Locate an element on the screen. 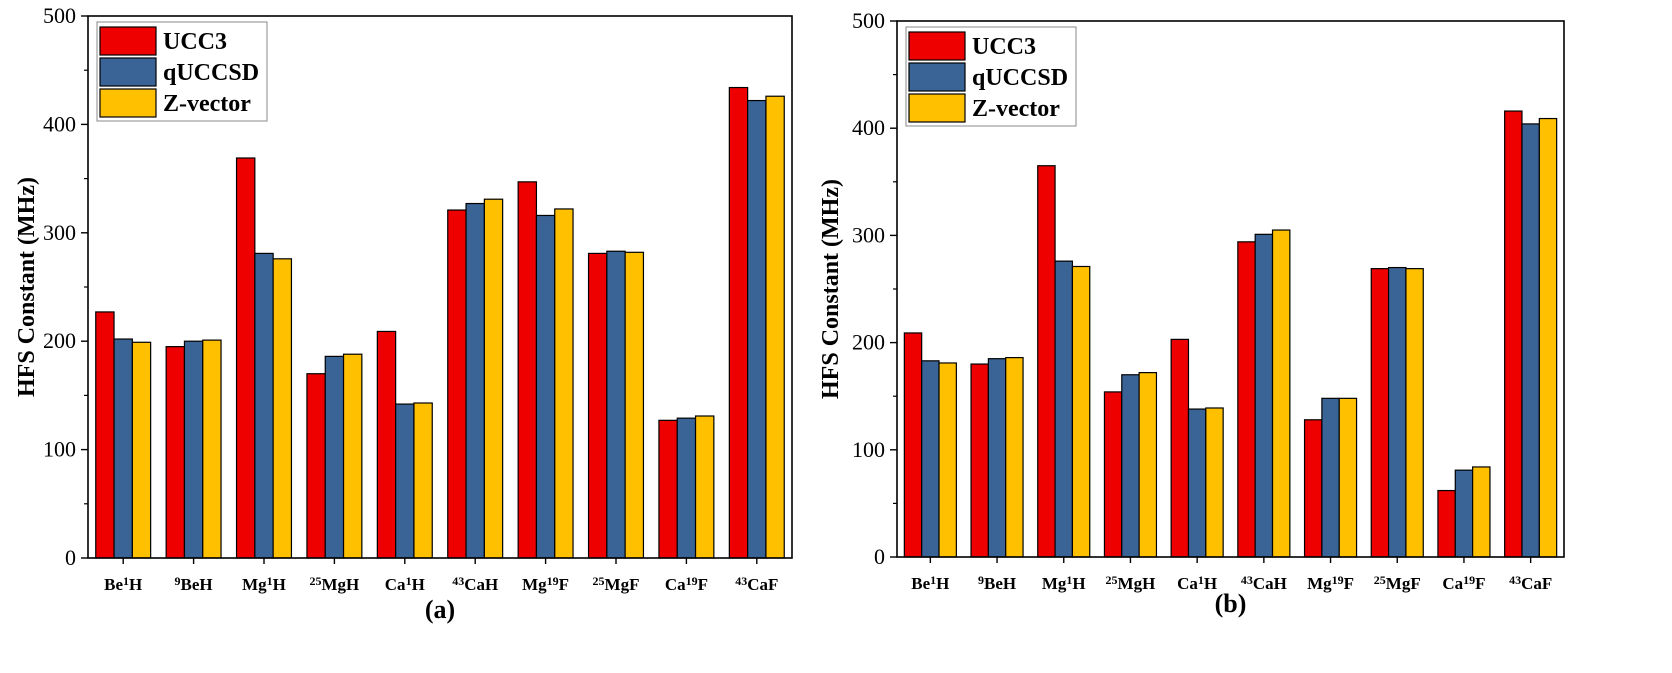 This screenshot has height=673, width=1672. category-label: 43CaH is located at coordinates (475, 584).